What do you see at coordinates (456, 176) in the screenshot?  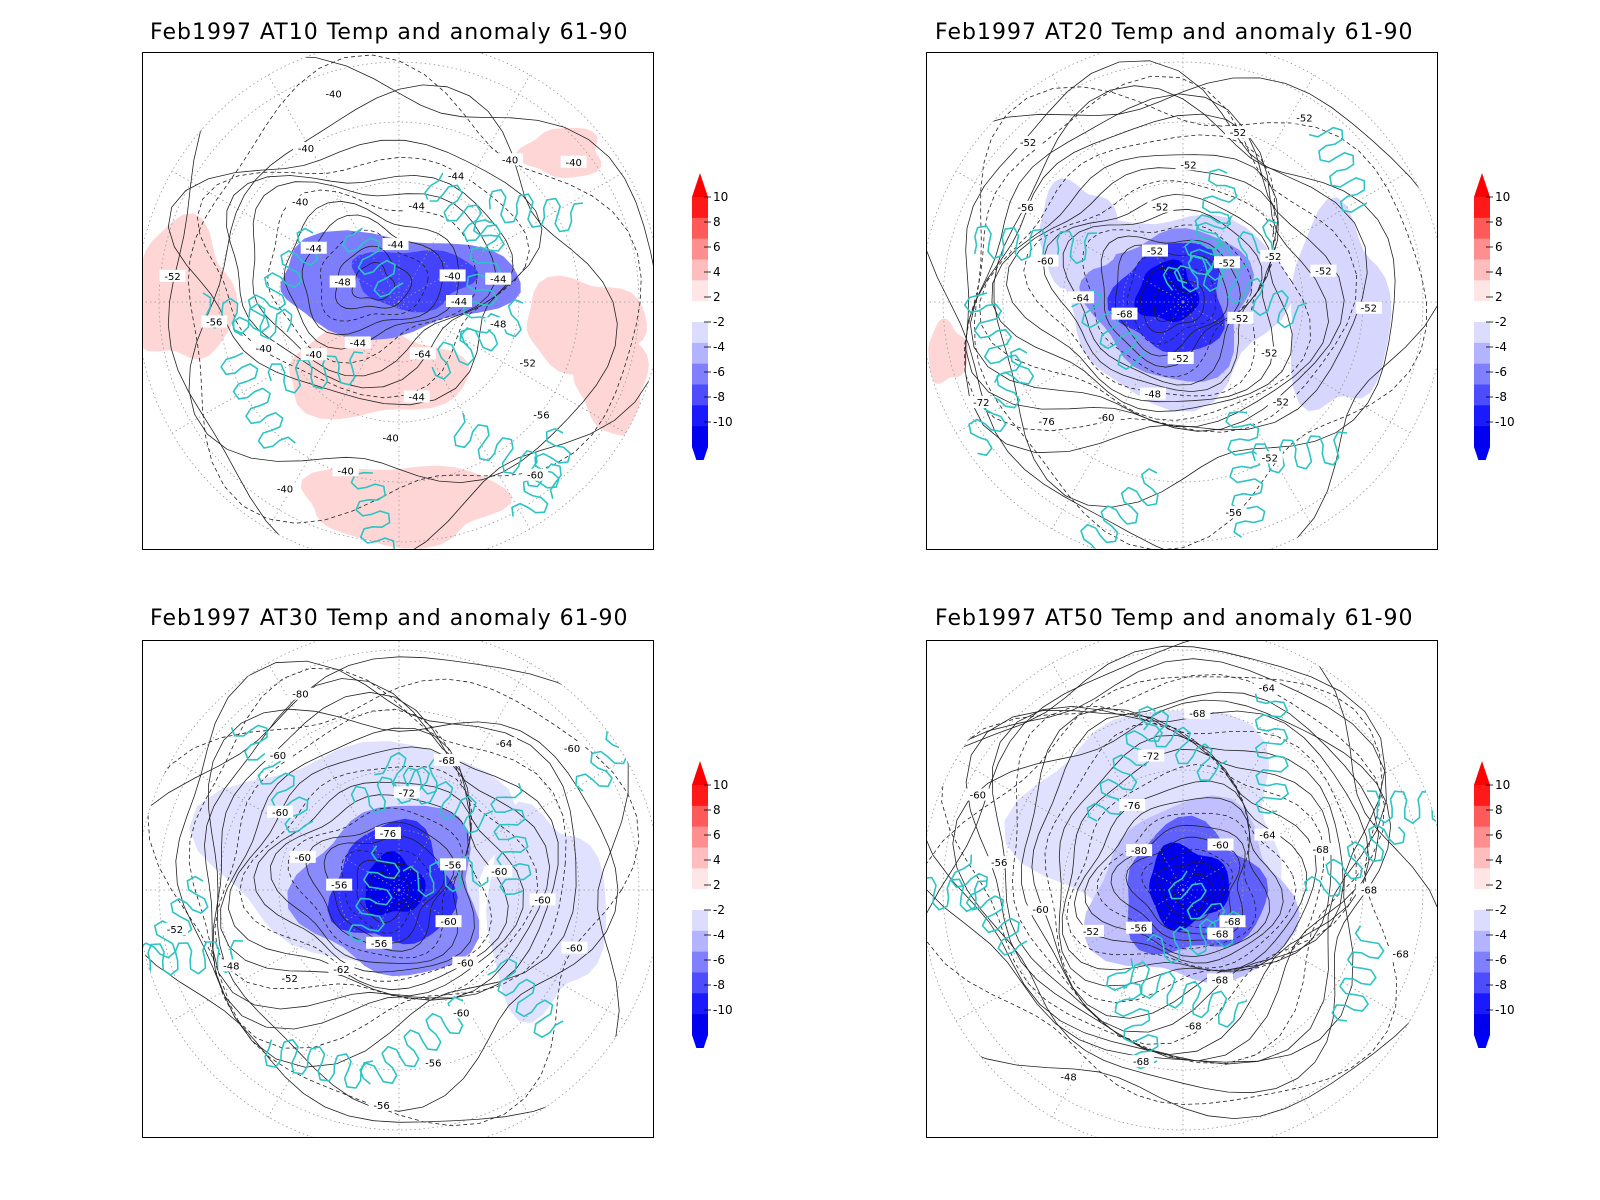 I see `contour-label-at10-22: -44` at bounding box center [456, 176].